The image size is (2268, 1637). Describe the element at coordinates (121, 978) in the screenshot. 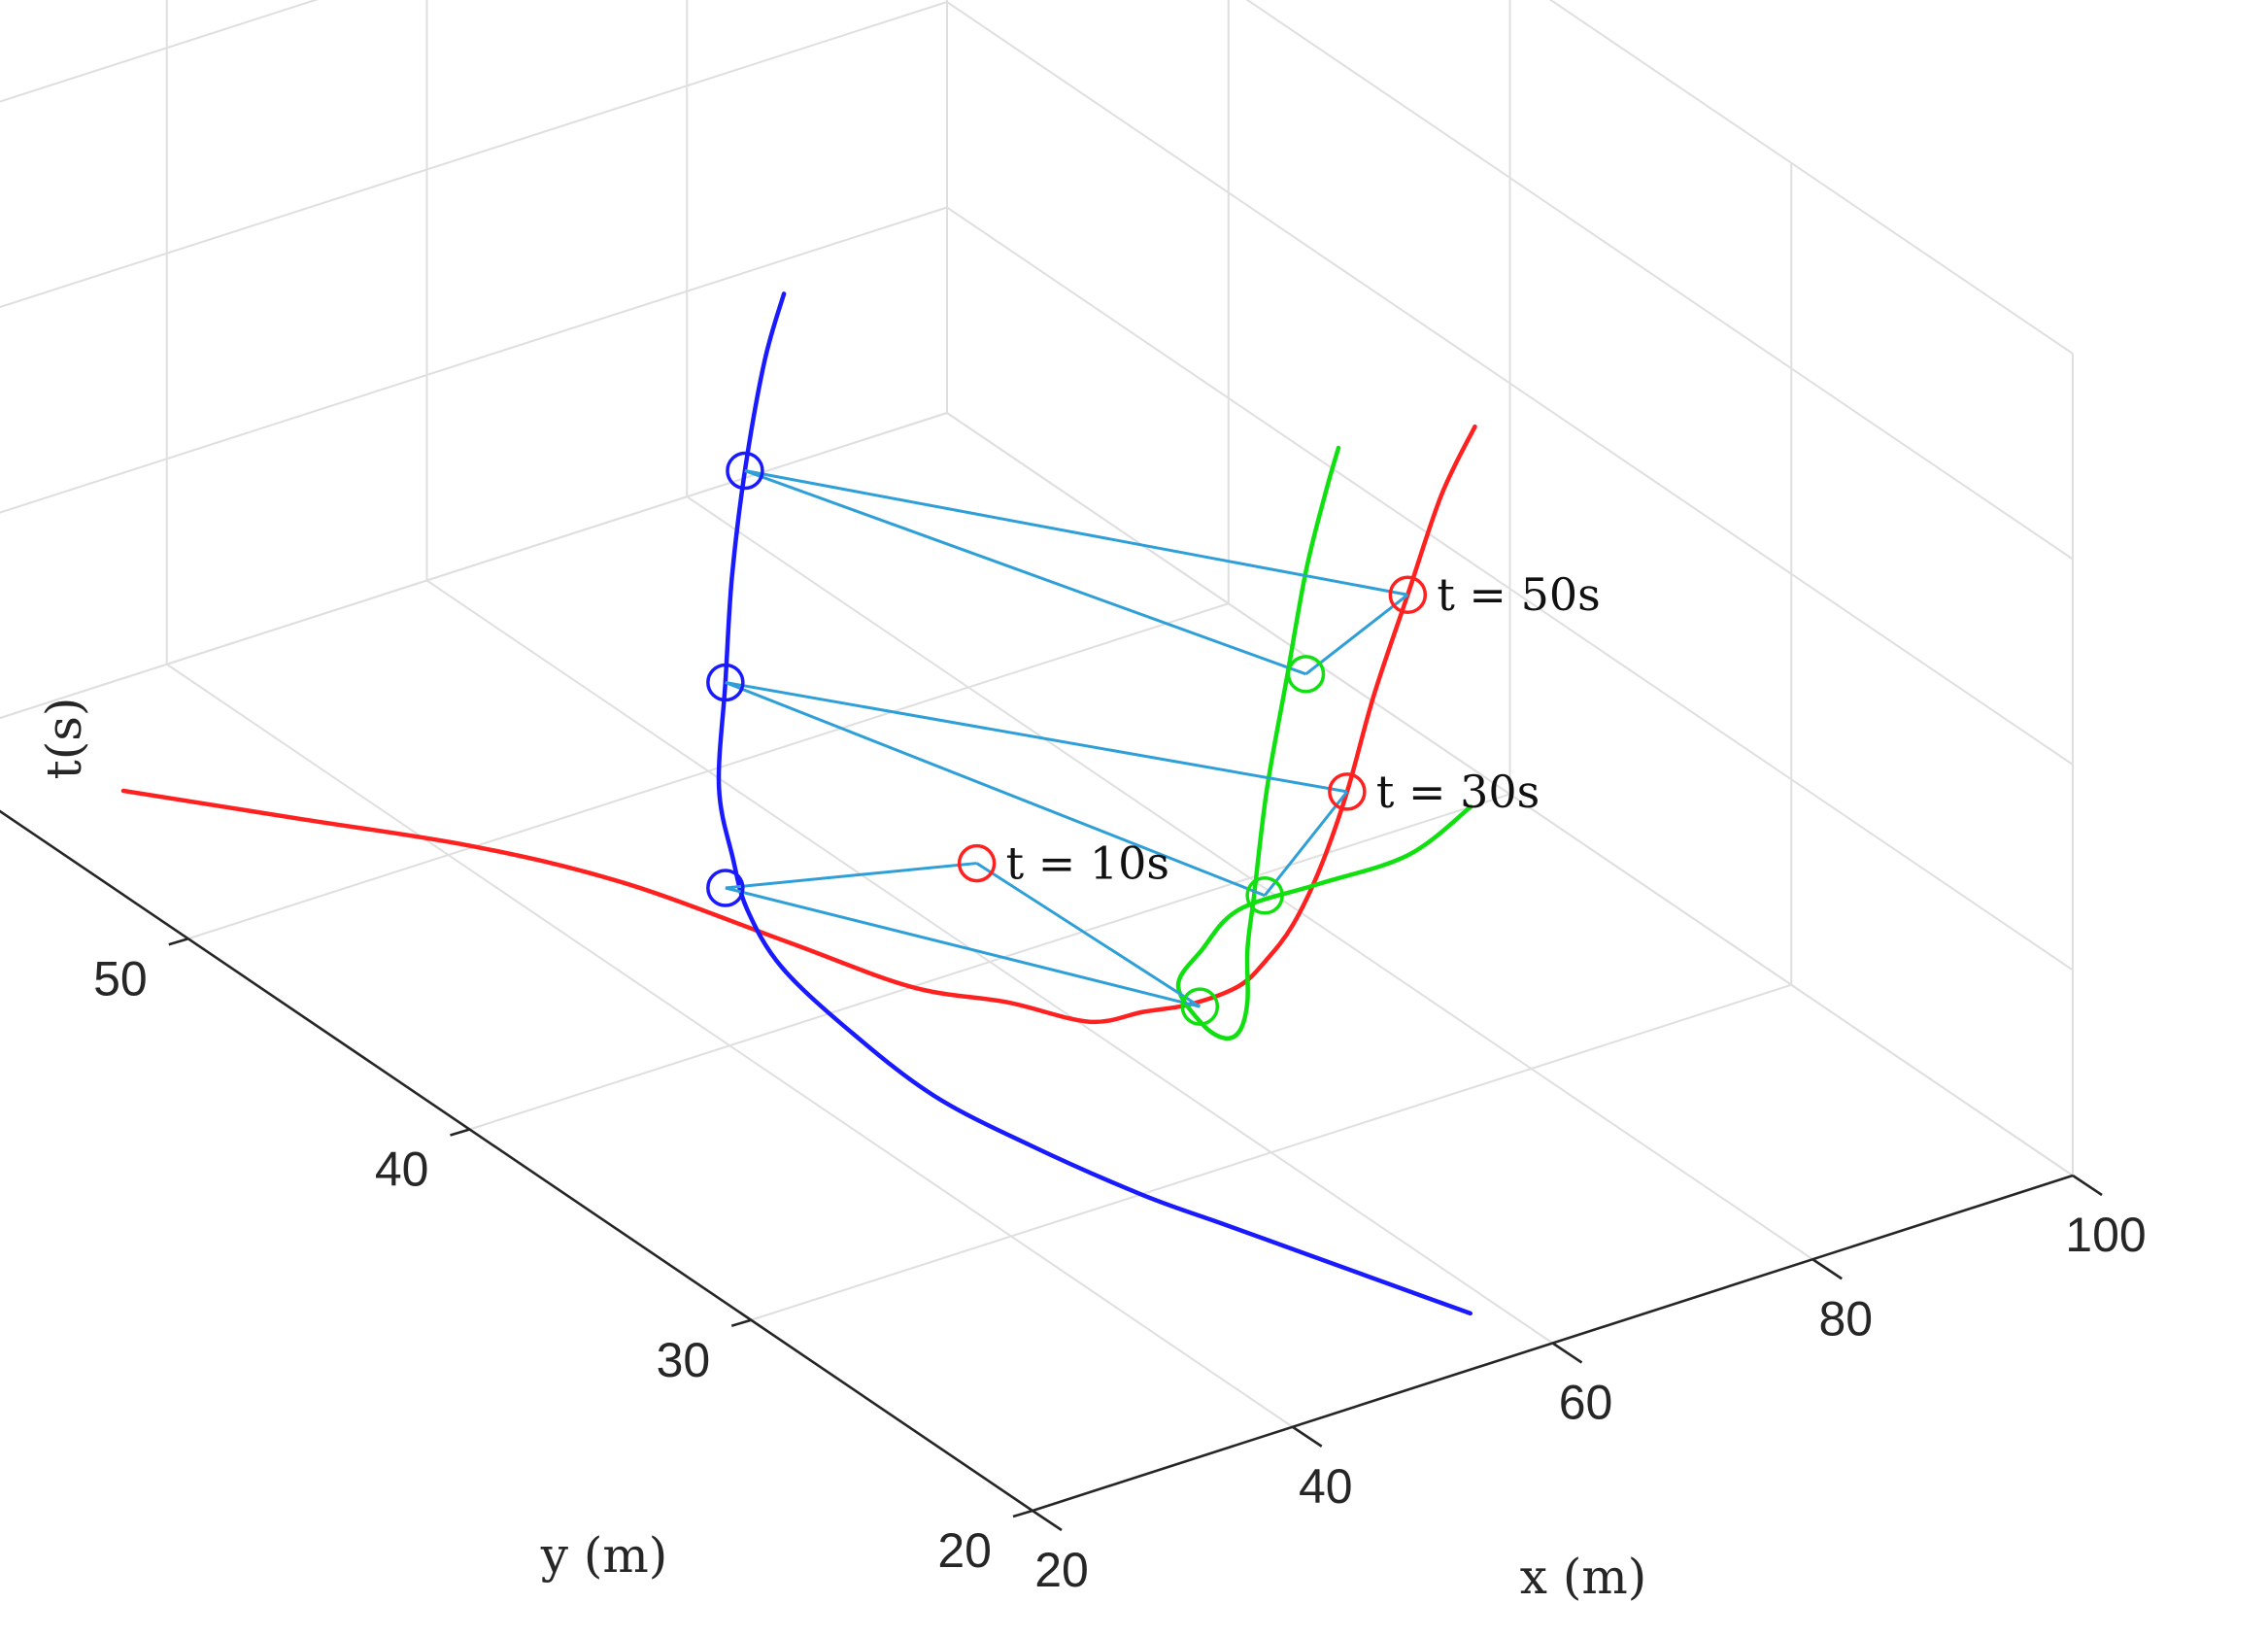

I see `y-tick-label: 50` at that location.